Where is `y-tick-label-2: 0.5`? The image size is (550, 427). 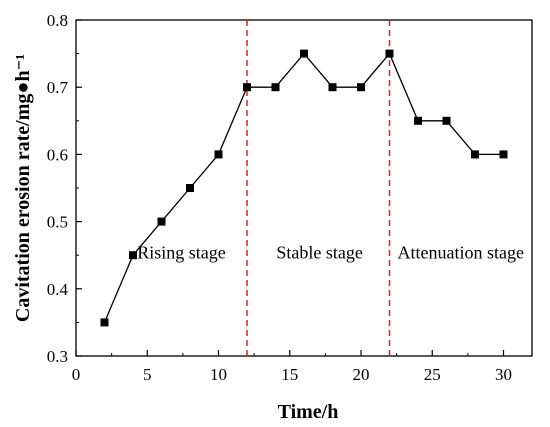 y-tick-label-2: 0.5 is located at coordinates (57, 222).